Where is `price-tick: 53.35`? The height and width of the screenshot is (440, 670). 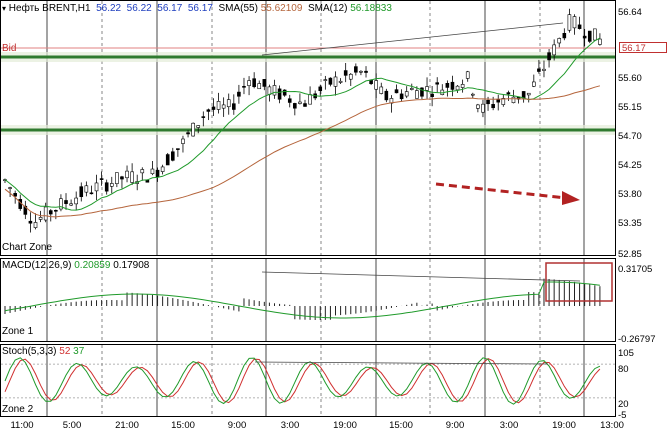
price-tick: 53.35 is located at coordinates (630, 223).